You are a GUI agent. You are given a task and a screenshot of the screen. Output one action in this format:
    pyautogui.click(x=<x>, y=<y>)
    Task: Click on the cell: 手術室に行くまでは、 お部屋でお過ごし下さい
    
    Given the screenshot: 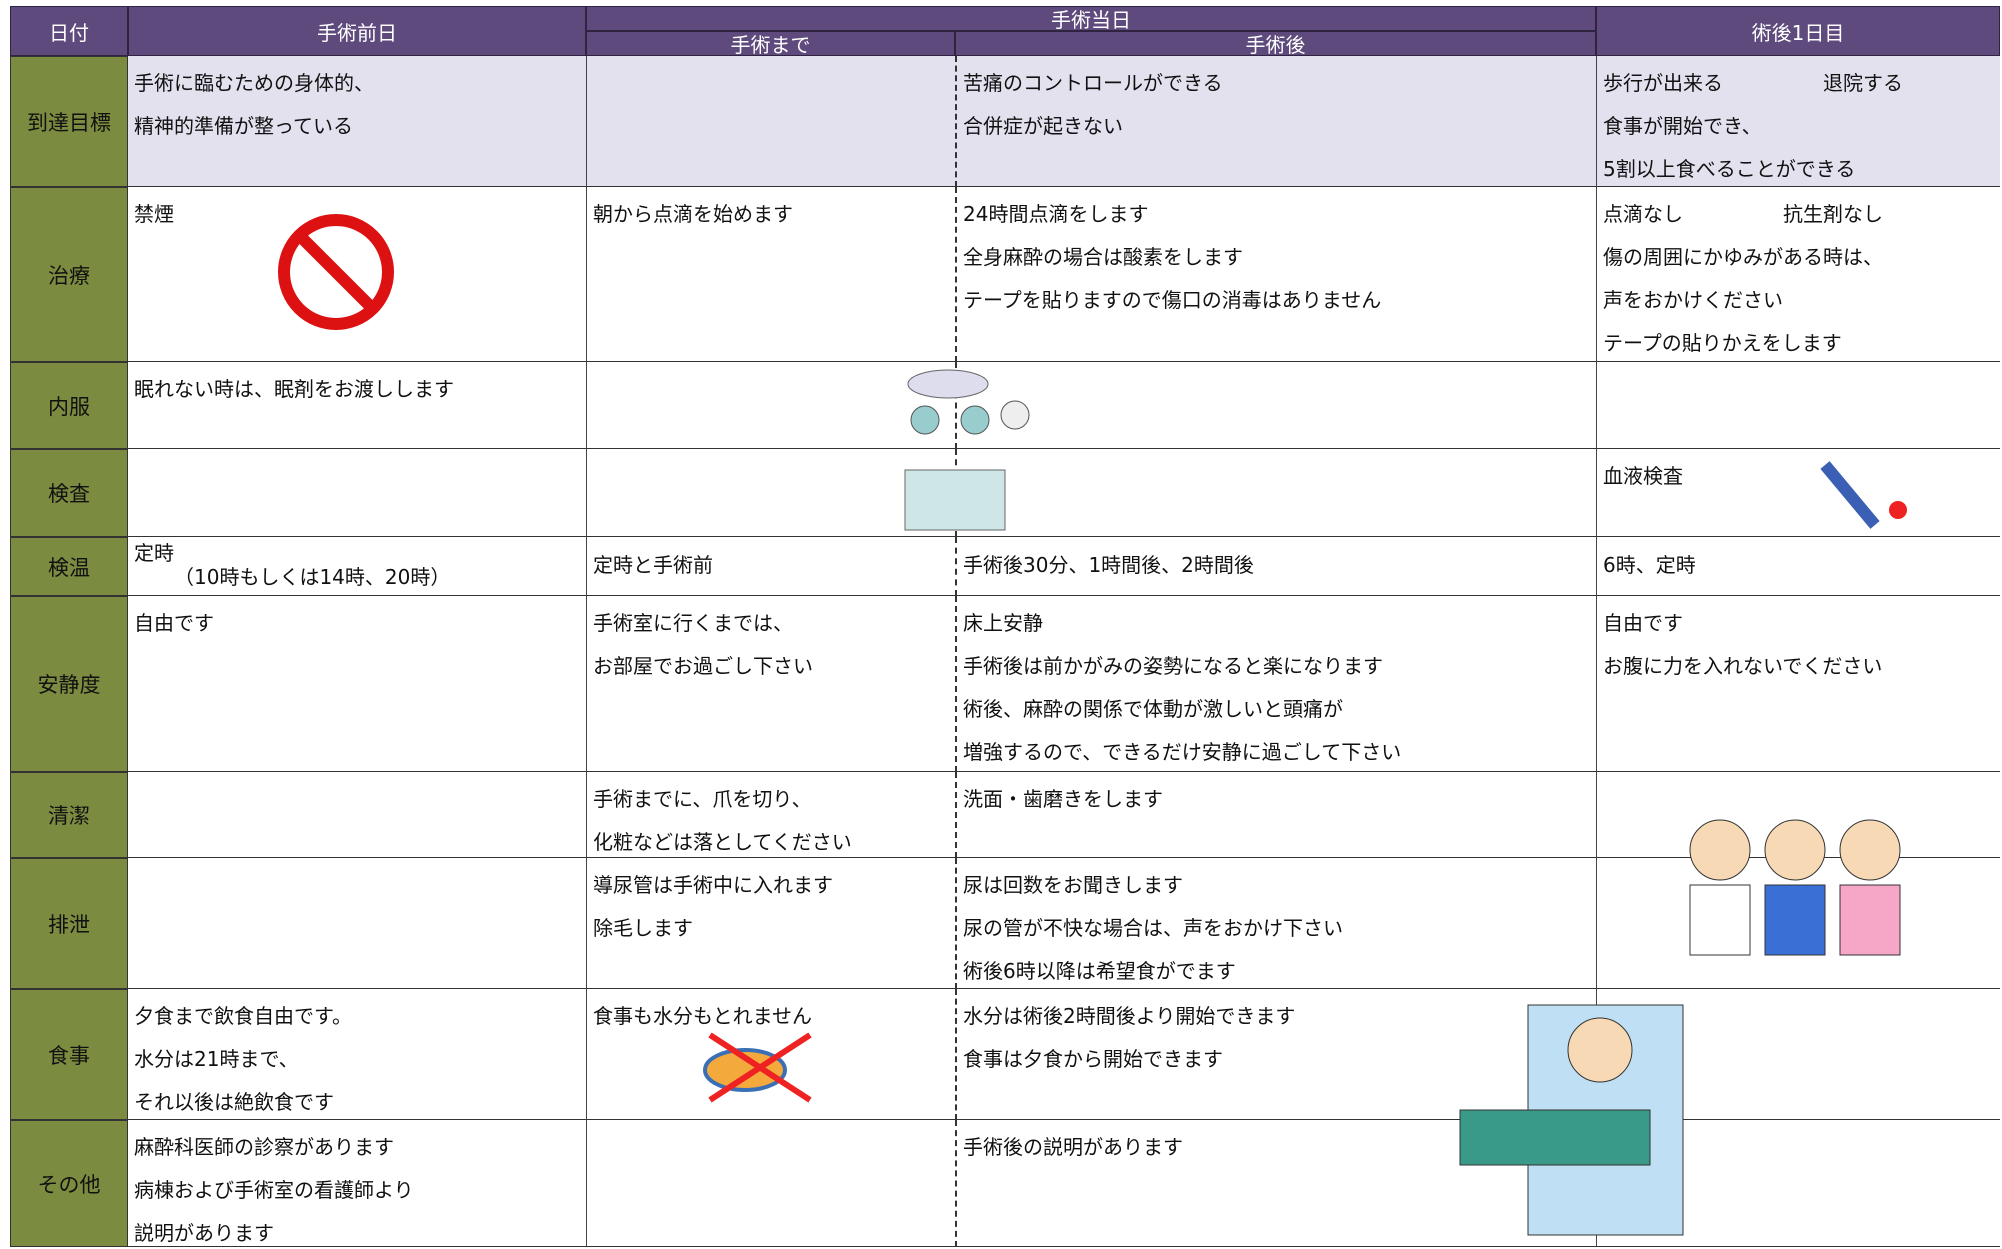 What is the action you would take?
    pyautogui.click(x=770, y=684)
    